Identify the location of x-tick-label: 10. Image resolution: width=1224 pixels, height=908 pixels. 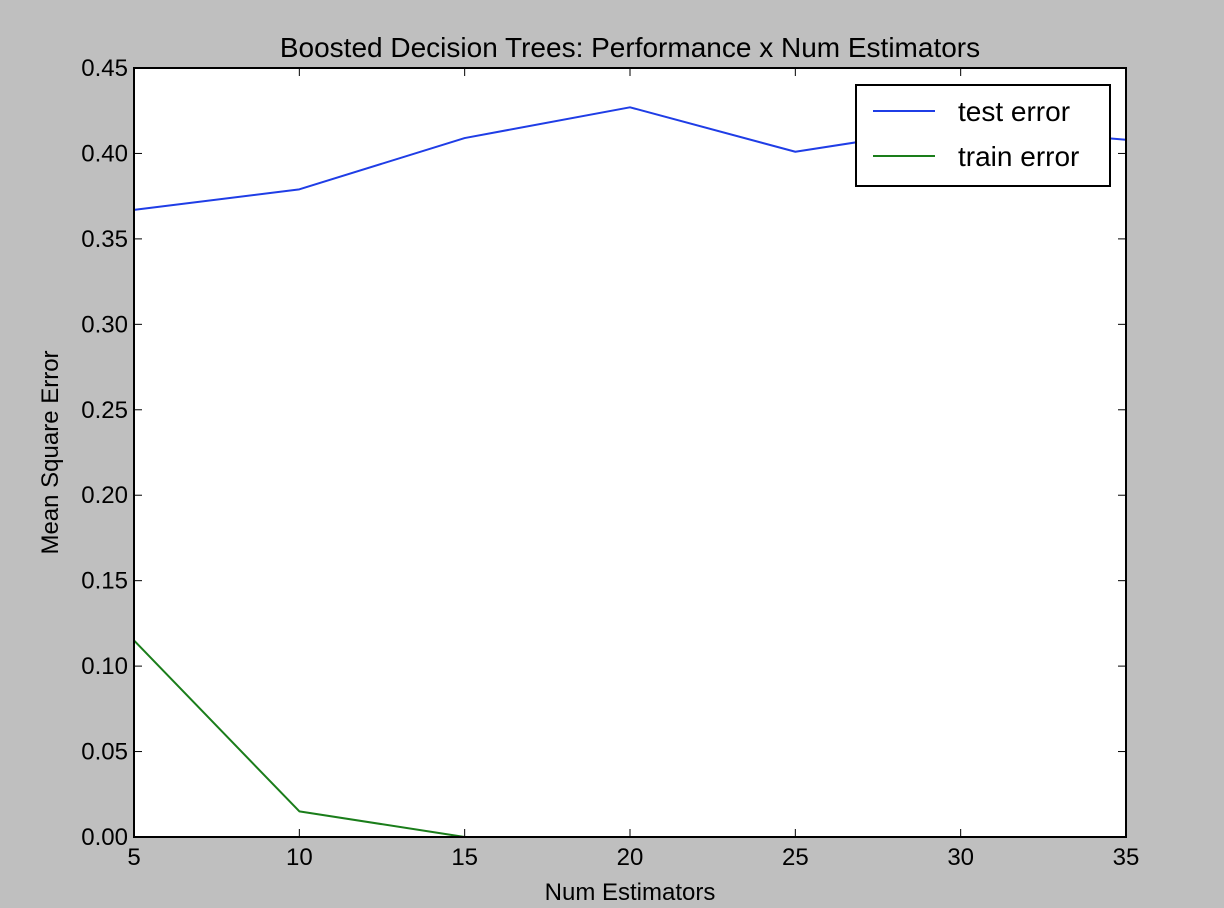
(299, 857).